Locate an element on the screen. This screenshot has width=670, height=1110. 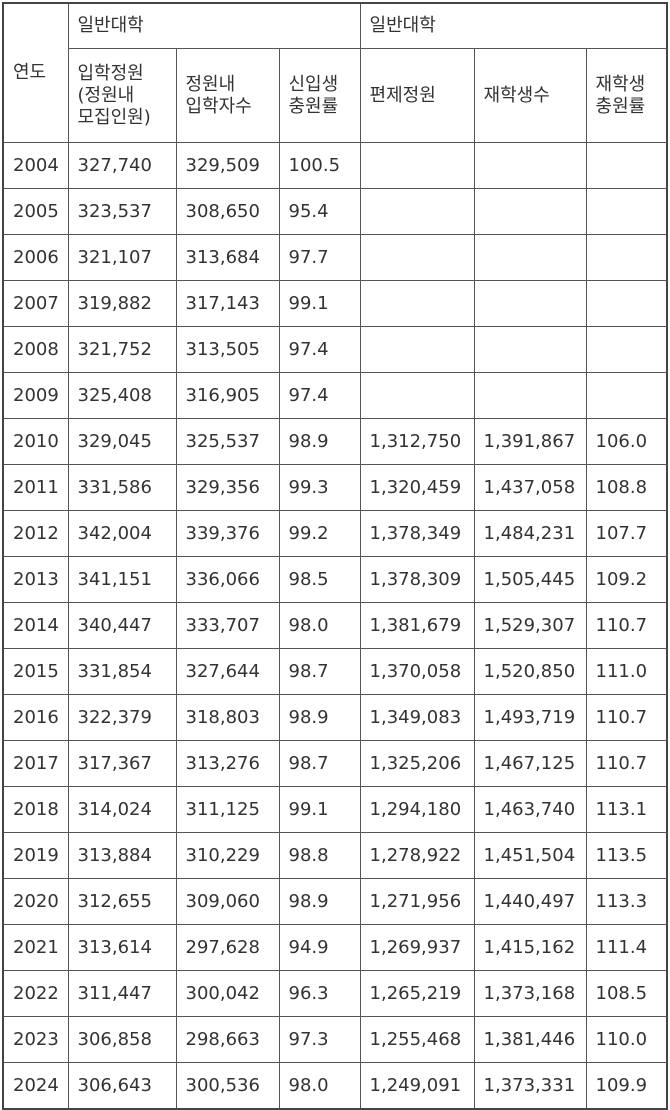
table-row: 2005 323,537 308,650 95.4 is located at coordinates (335, 211).